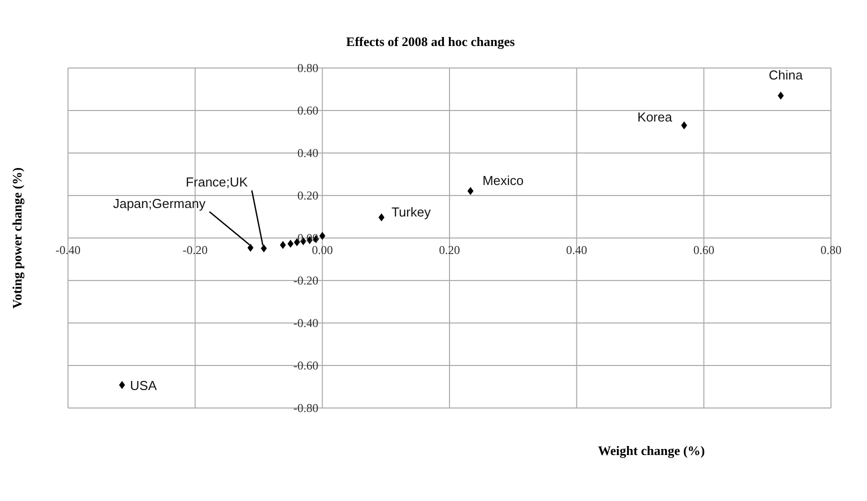 The width and height of the screenshot is (867, 501). Describe the element at coordinates (430, 41) in the screenshot. I see `chart-title: Effects of 2008 ad hoc changes` at that location.